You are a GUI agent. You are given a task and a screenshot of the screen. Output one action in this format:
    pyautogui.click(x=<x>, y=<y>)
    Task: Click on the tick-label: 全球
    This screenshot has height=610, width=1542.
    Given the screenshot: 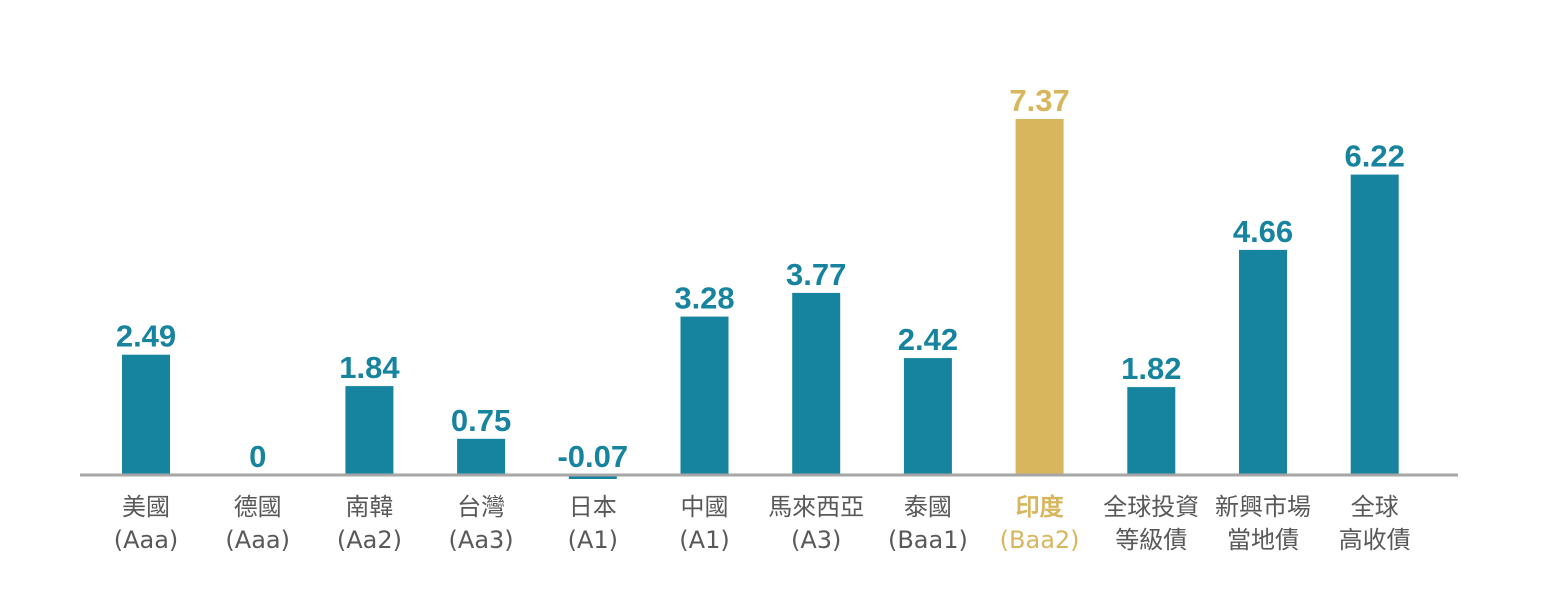 What is the action you would take?
    pyautogui.click(x=1375, y=507)
    